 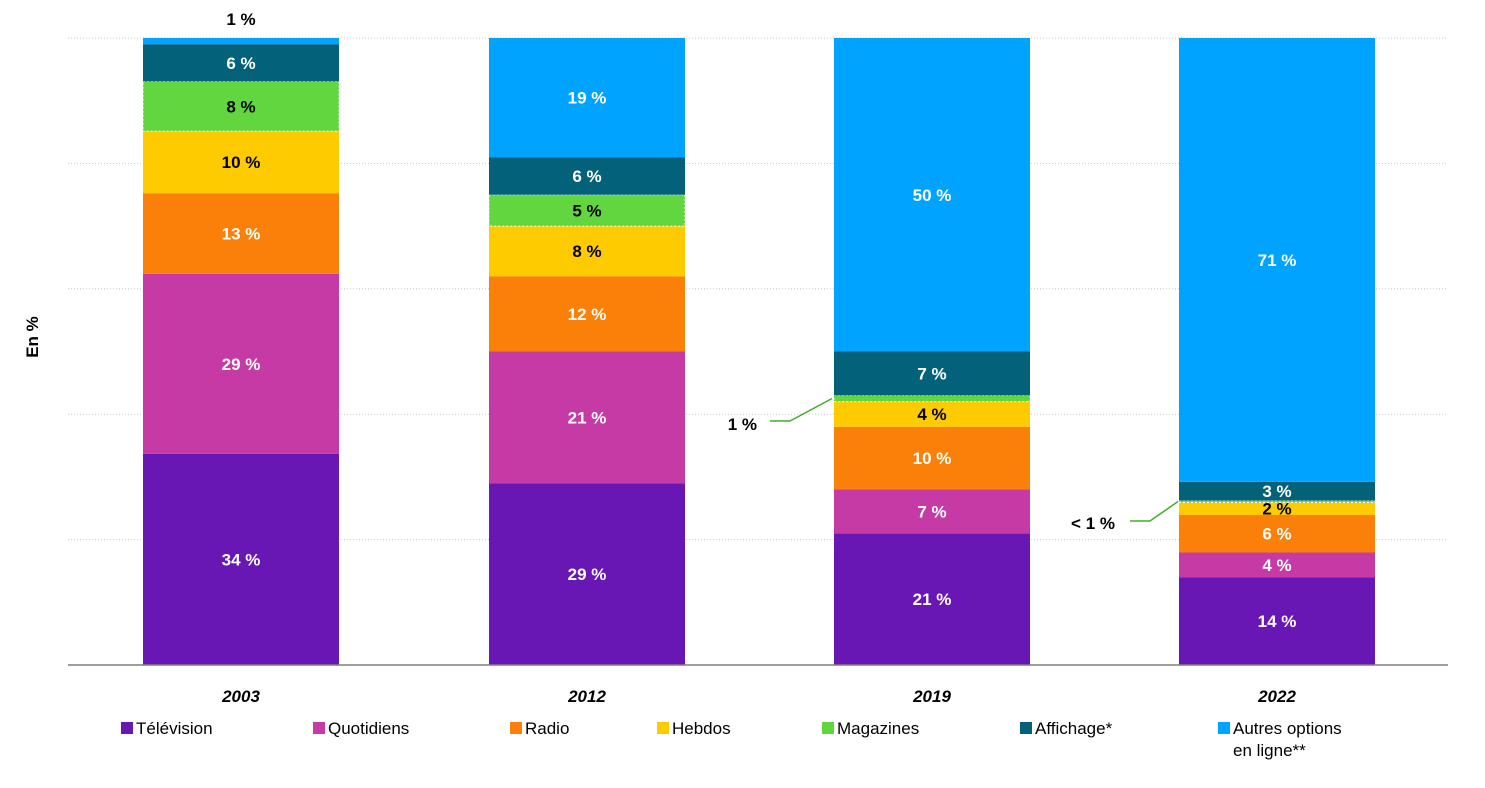 I want to click on data-label: 2 %, so click(x=1276, y=509).